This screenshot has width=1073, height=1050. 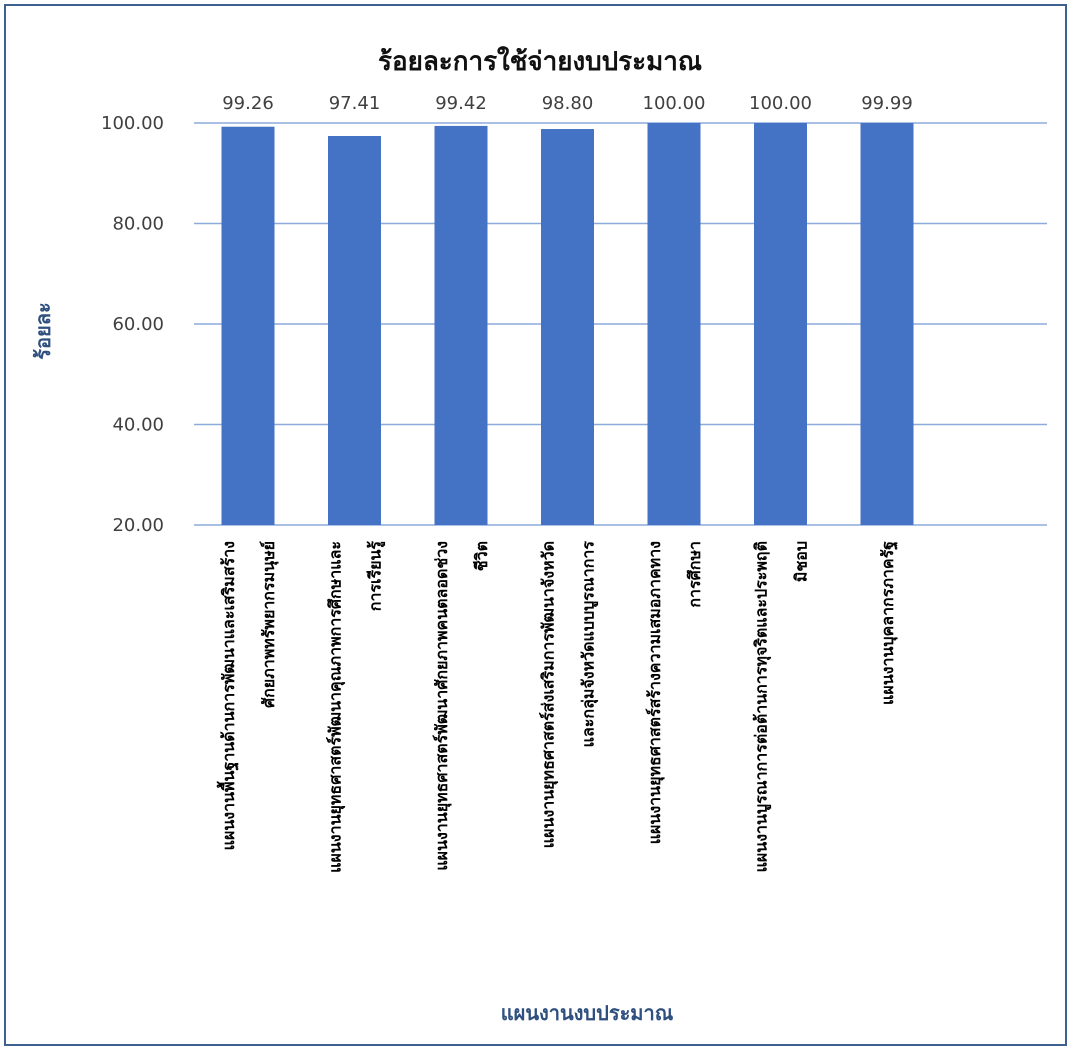 What do you see at coordinates (540, 61) in the screenshot?
I see `chart-title: ร้อยละการใช้จ่ายงบประมาณ` at bounding box center [540, 61].